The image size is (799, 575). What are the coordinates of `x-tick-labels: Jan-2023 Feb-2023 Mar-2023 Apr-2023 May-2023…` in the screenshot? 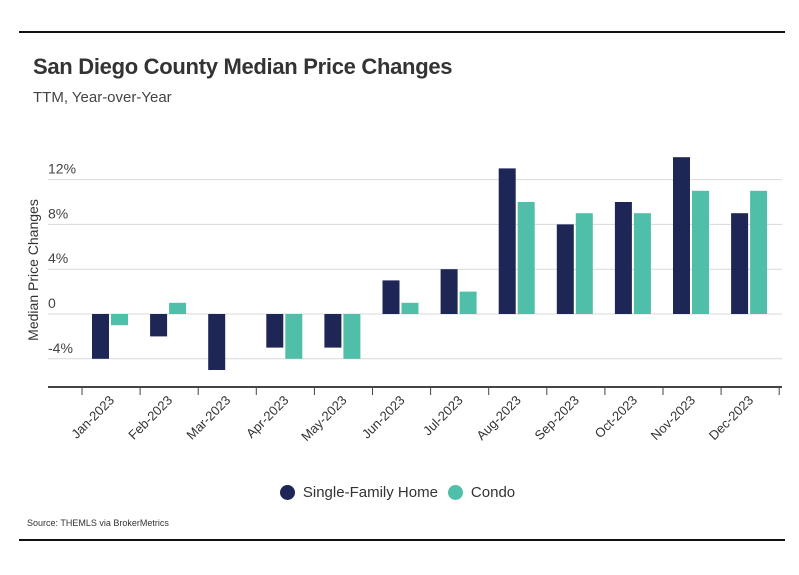 It's located at (412, 418).